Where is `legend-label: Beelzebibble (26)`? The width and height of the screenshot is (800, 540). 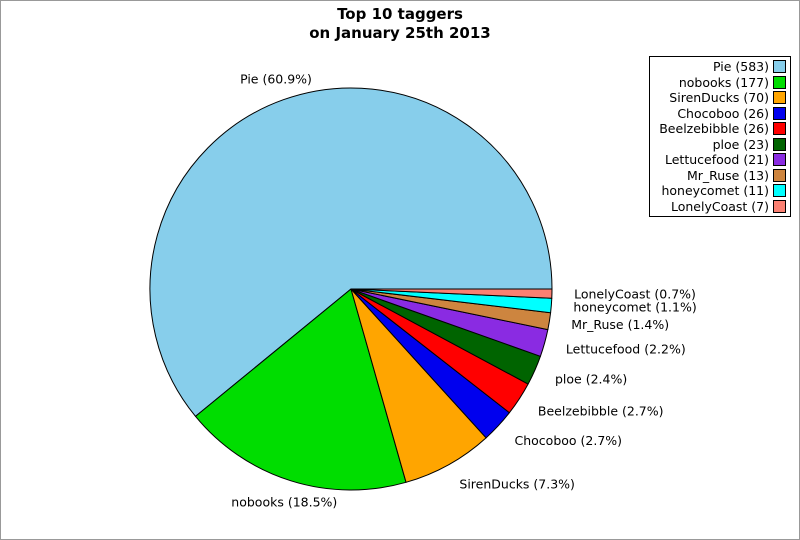 legend-label: Beelzebibble (26) is located at coordinates (714, 128).